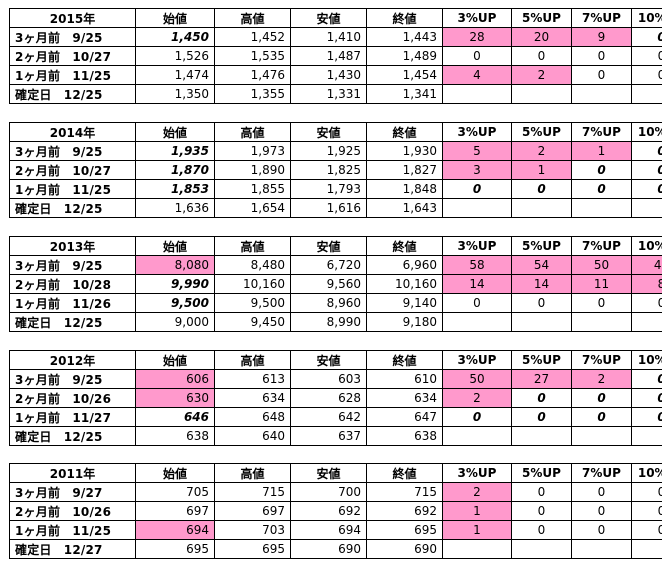 The height and width of the screenshot is (564, 662). I want to click on price-cell: 1,410, so click(328, 37).